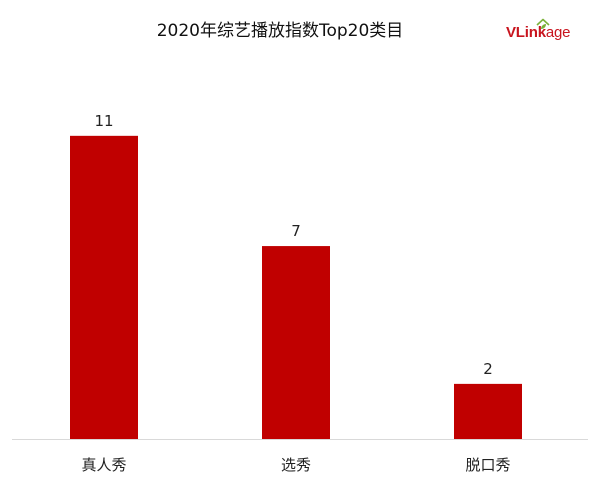 The height and width of the screenshot is (494, 600). I want to click on category-label: 真人秀, so click(103, 465).